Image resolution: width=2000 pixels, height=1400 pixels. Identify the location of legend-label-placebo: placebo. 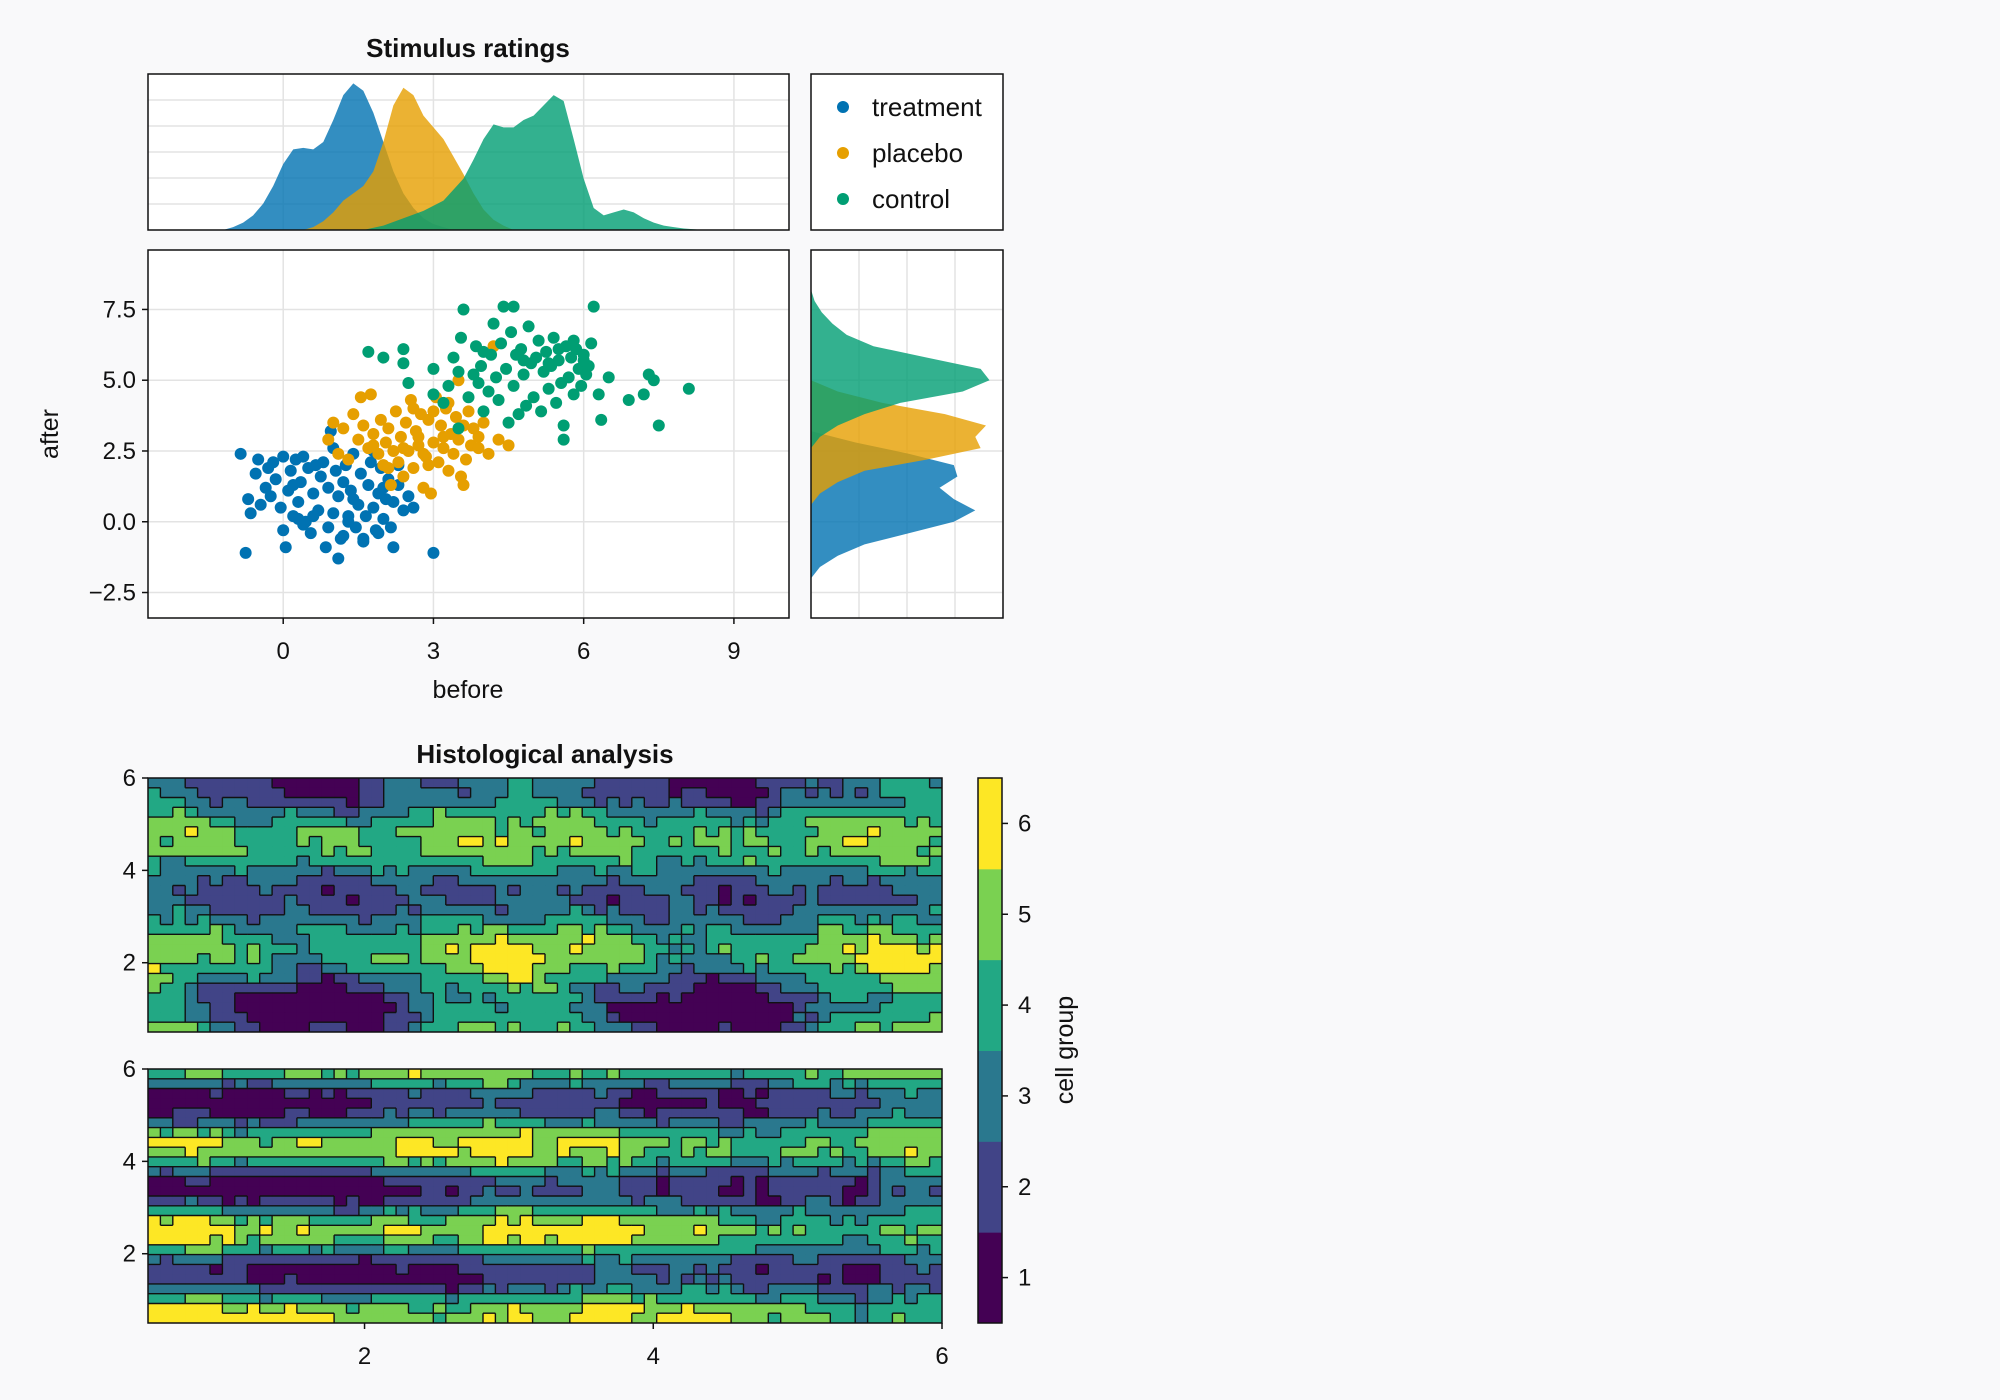
(917, 153).